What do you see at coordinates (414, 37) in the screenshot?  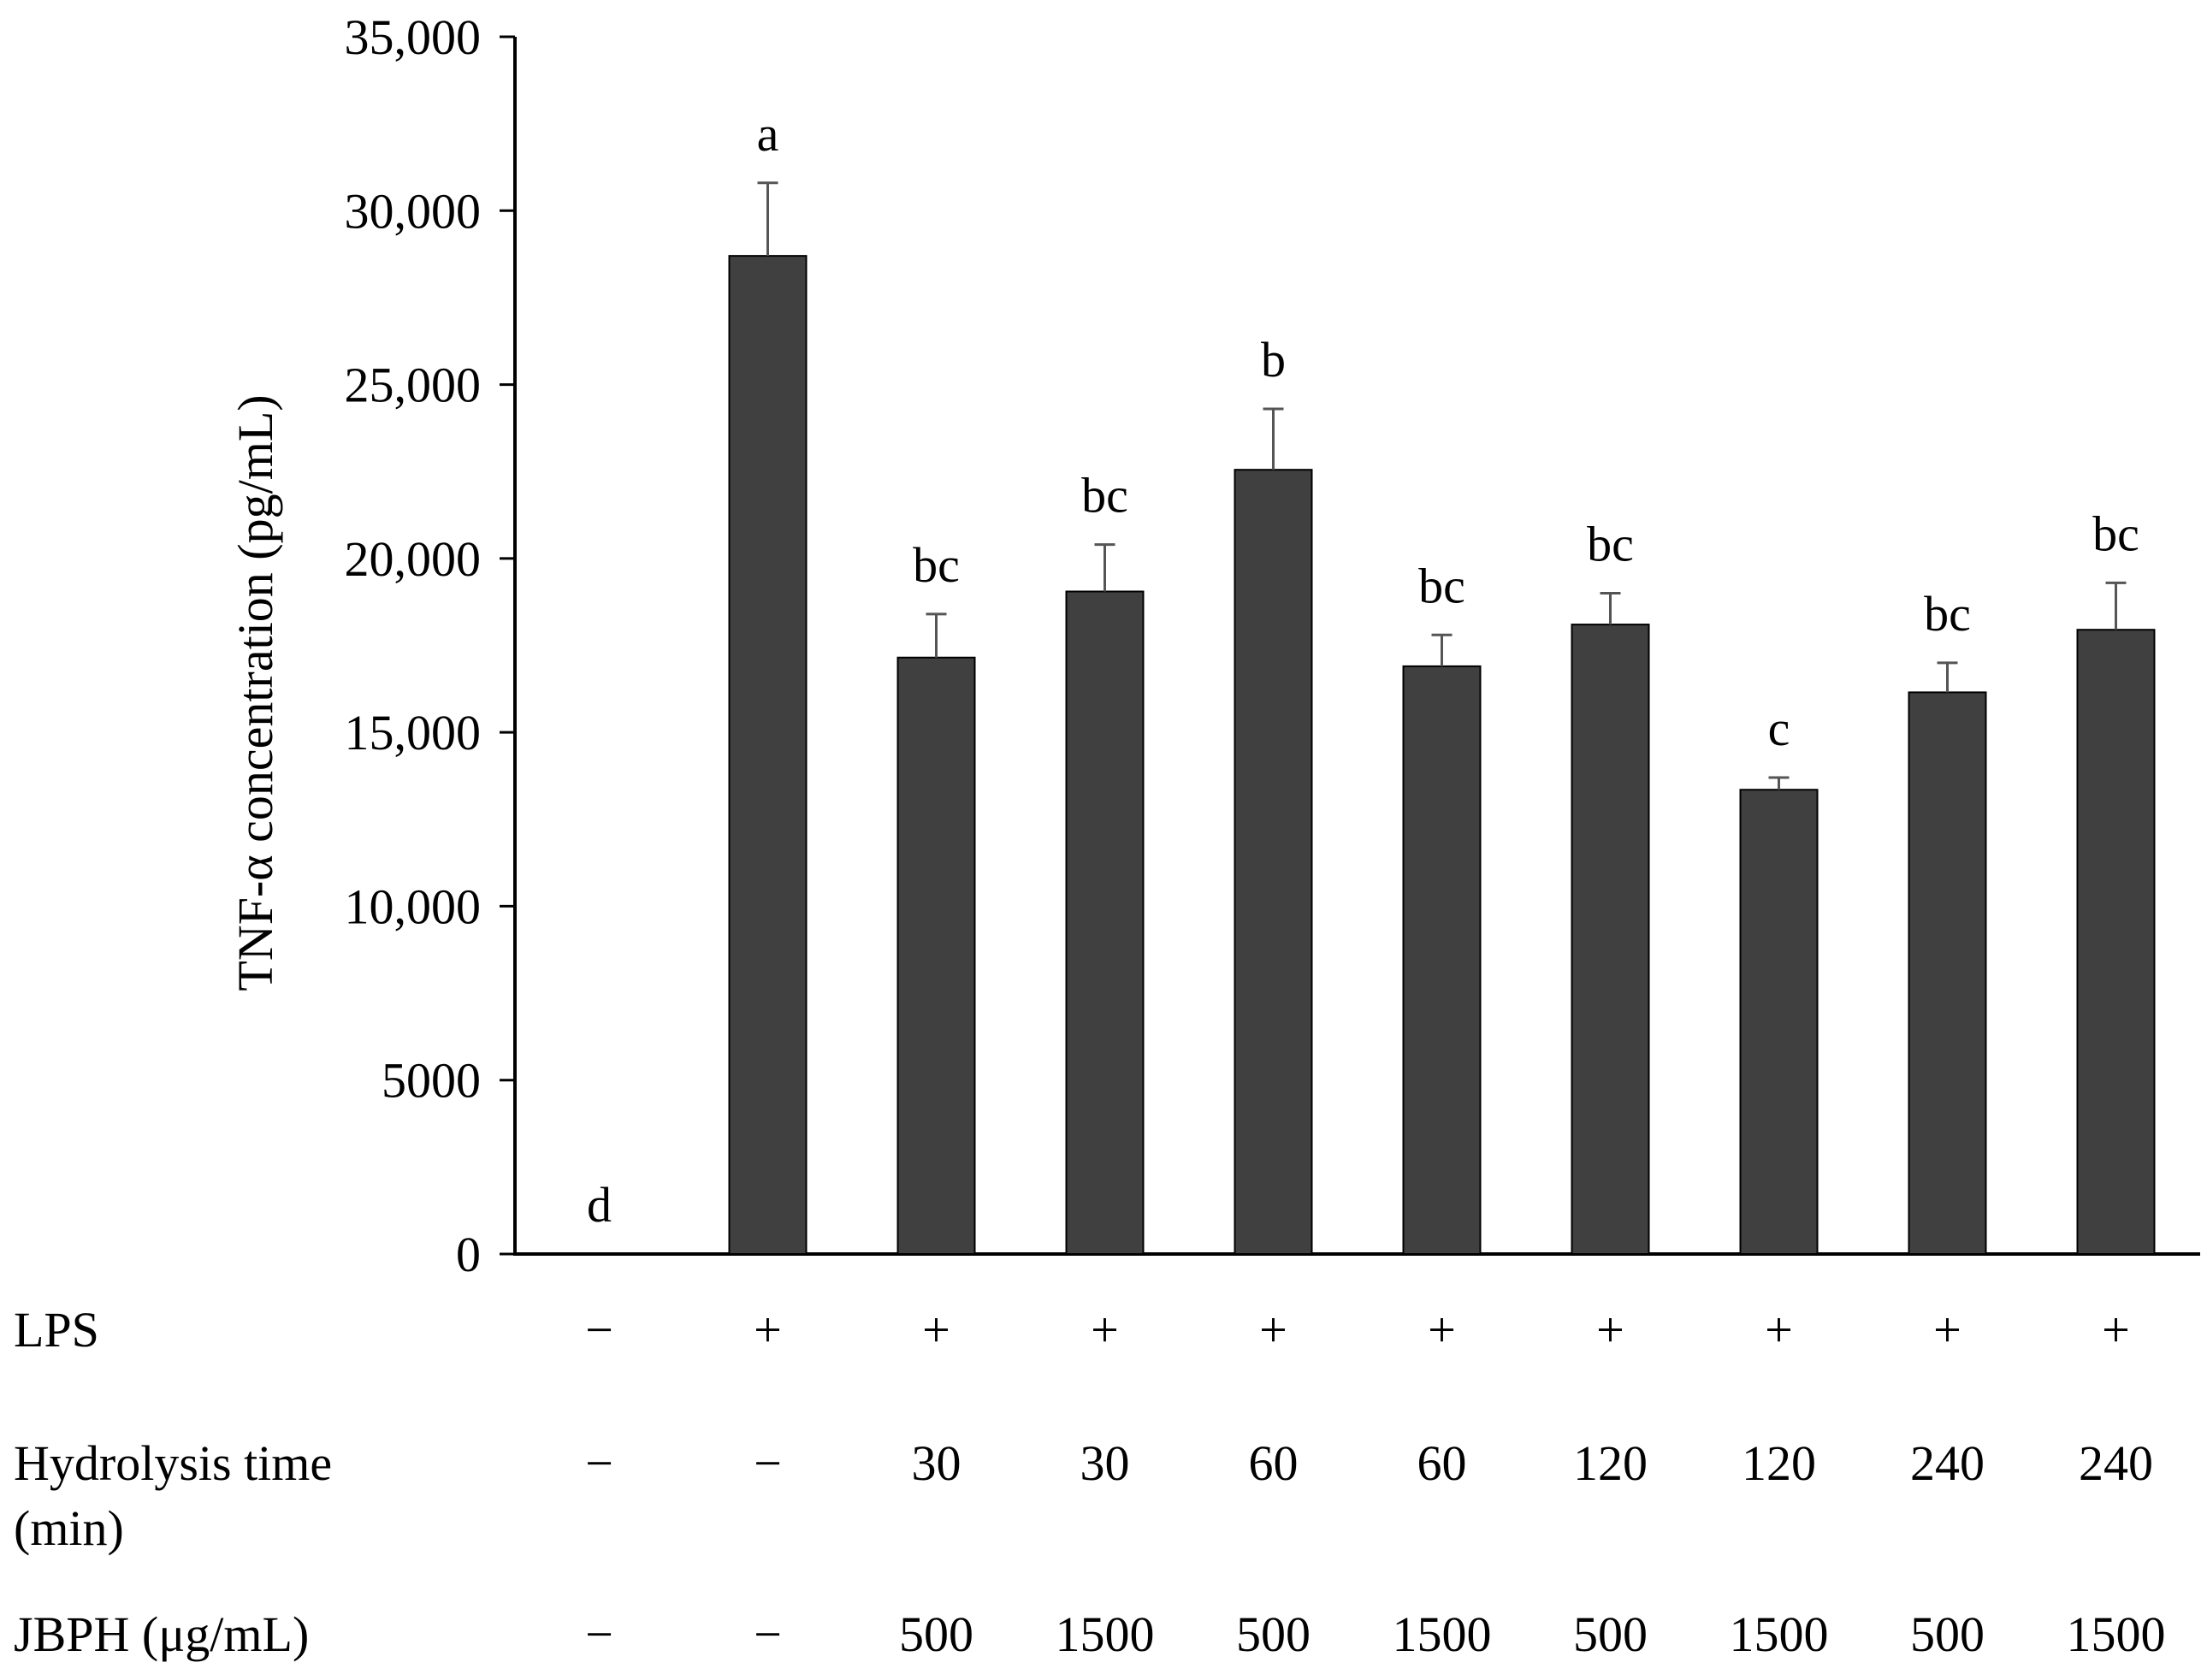 I see `y-tick-label: 35,000` at bounding box center [414, 37].